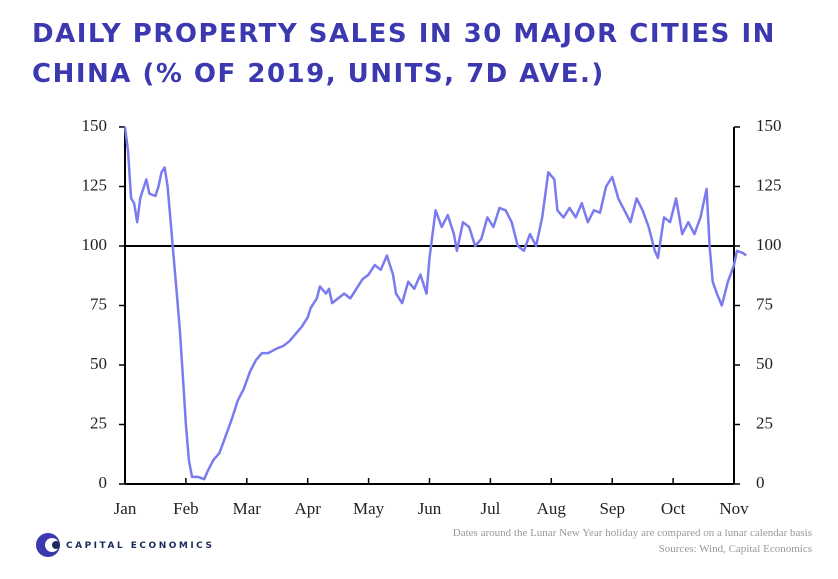  What do you see at coordinates (430, 508) in the screenshot?
I see `x-tick-label: Jun` at bounding box center [430, 508].